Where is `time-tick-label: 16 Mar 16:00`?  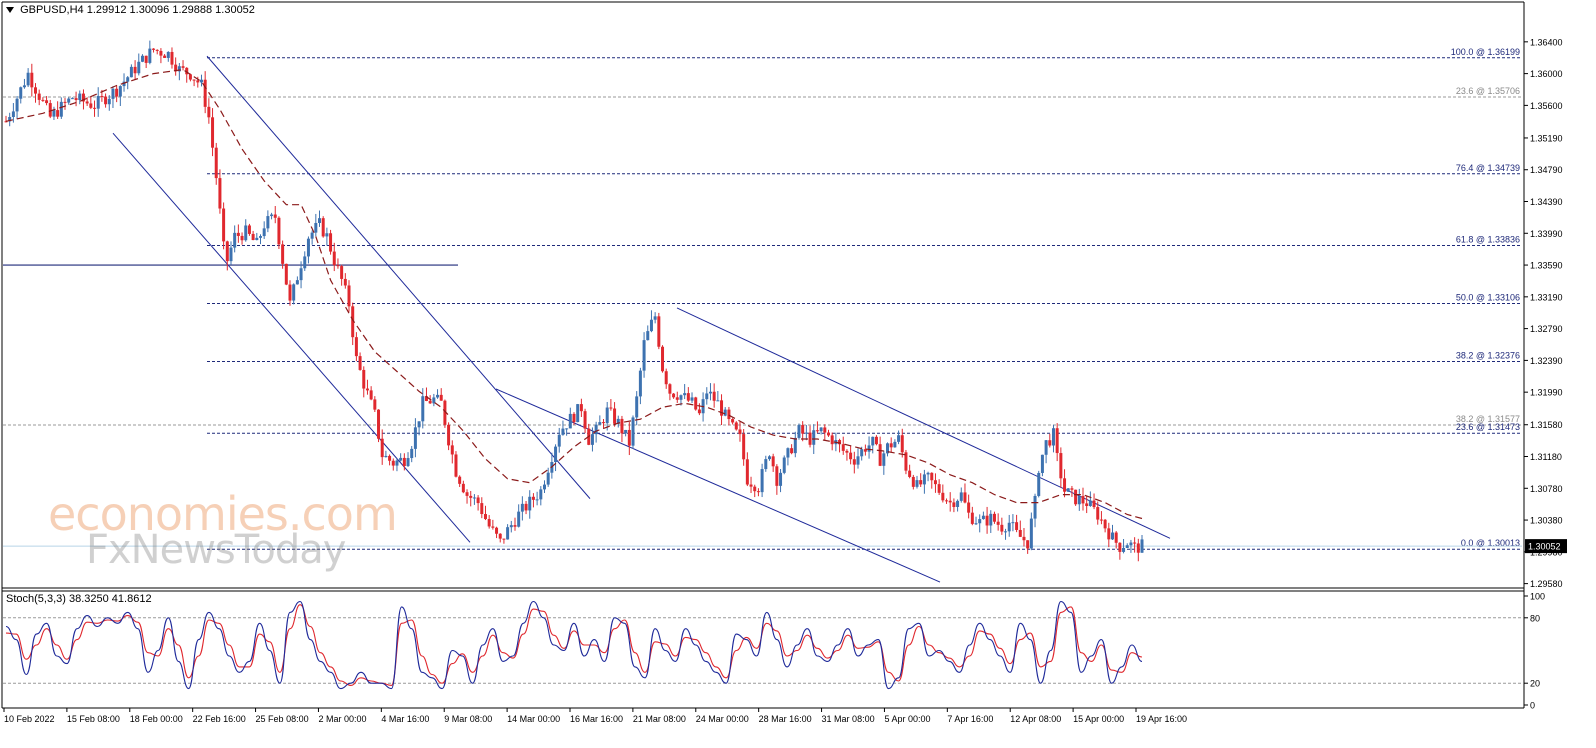
time-tick-label: 16 Mar 16:00 is located at coordinates (596, 719).